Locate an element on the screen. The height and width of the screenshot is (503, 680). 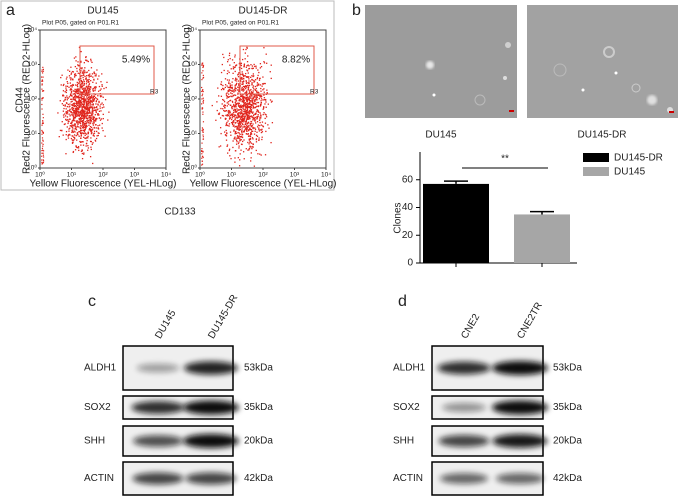
protein-label: ALDH1 is located at coordinates (409, 368).